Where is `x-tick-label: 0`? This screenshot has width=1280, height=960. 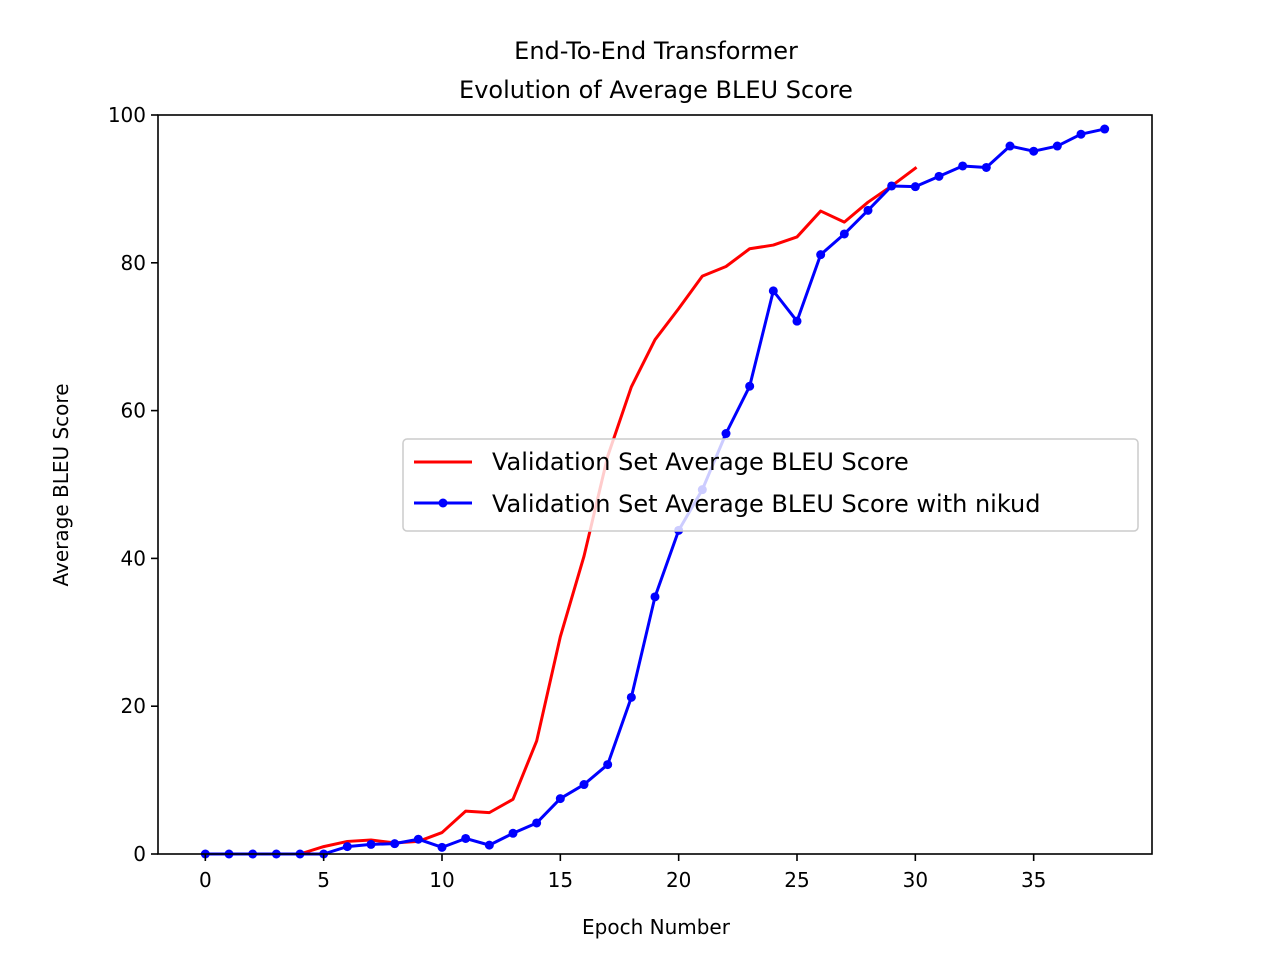 x-tick-label: 0 is located at coordinates (205, 880).